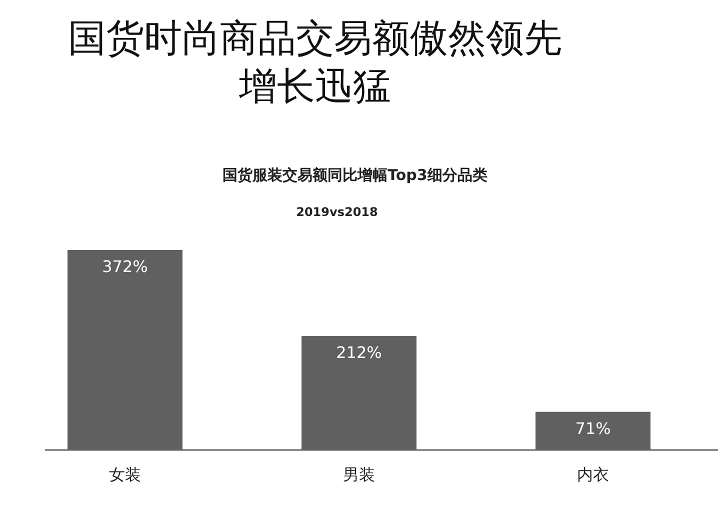 The image size is (718, 507). What do you see at coordinates (315, 62) in the screenshot?
I see `title: 国货时尚商品交易额傲然领先增长迅猛` at bounding box center [315, 62].